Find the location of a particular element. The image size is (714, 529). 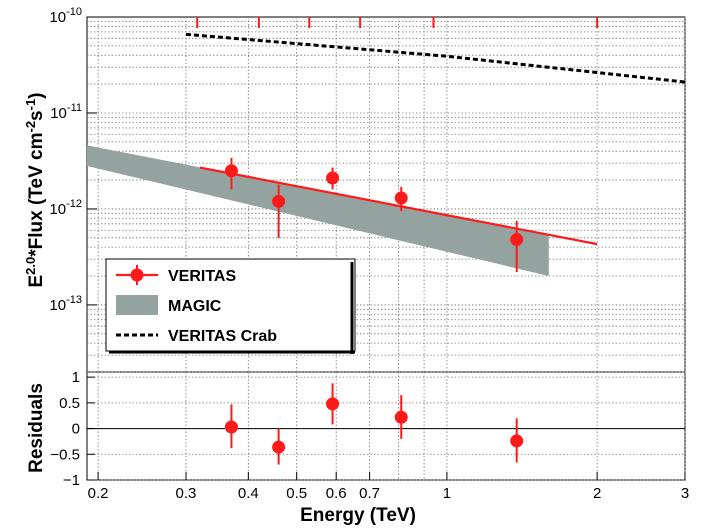

residuals-axis-title: Residuals is located at coordinates (36, 428).